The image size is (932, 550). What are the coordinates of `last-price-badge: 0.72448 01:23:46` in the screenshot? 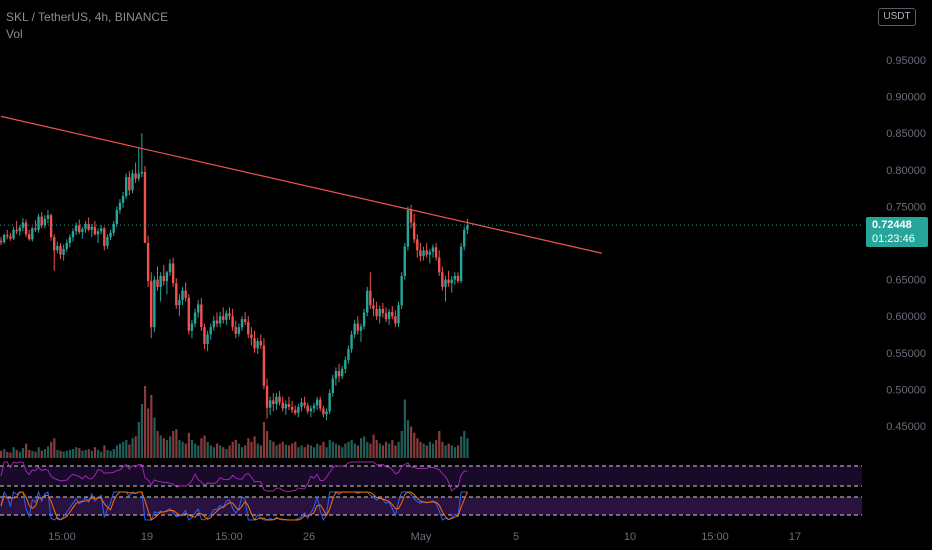 It's located at (897, 232).